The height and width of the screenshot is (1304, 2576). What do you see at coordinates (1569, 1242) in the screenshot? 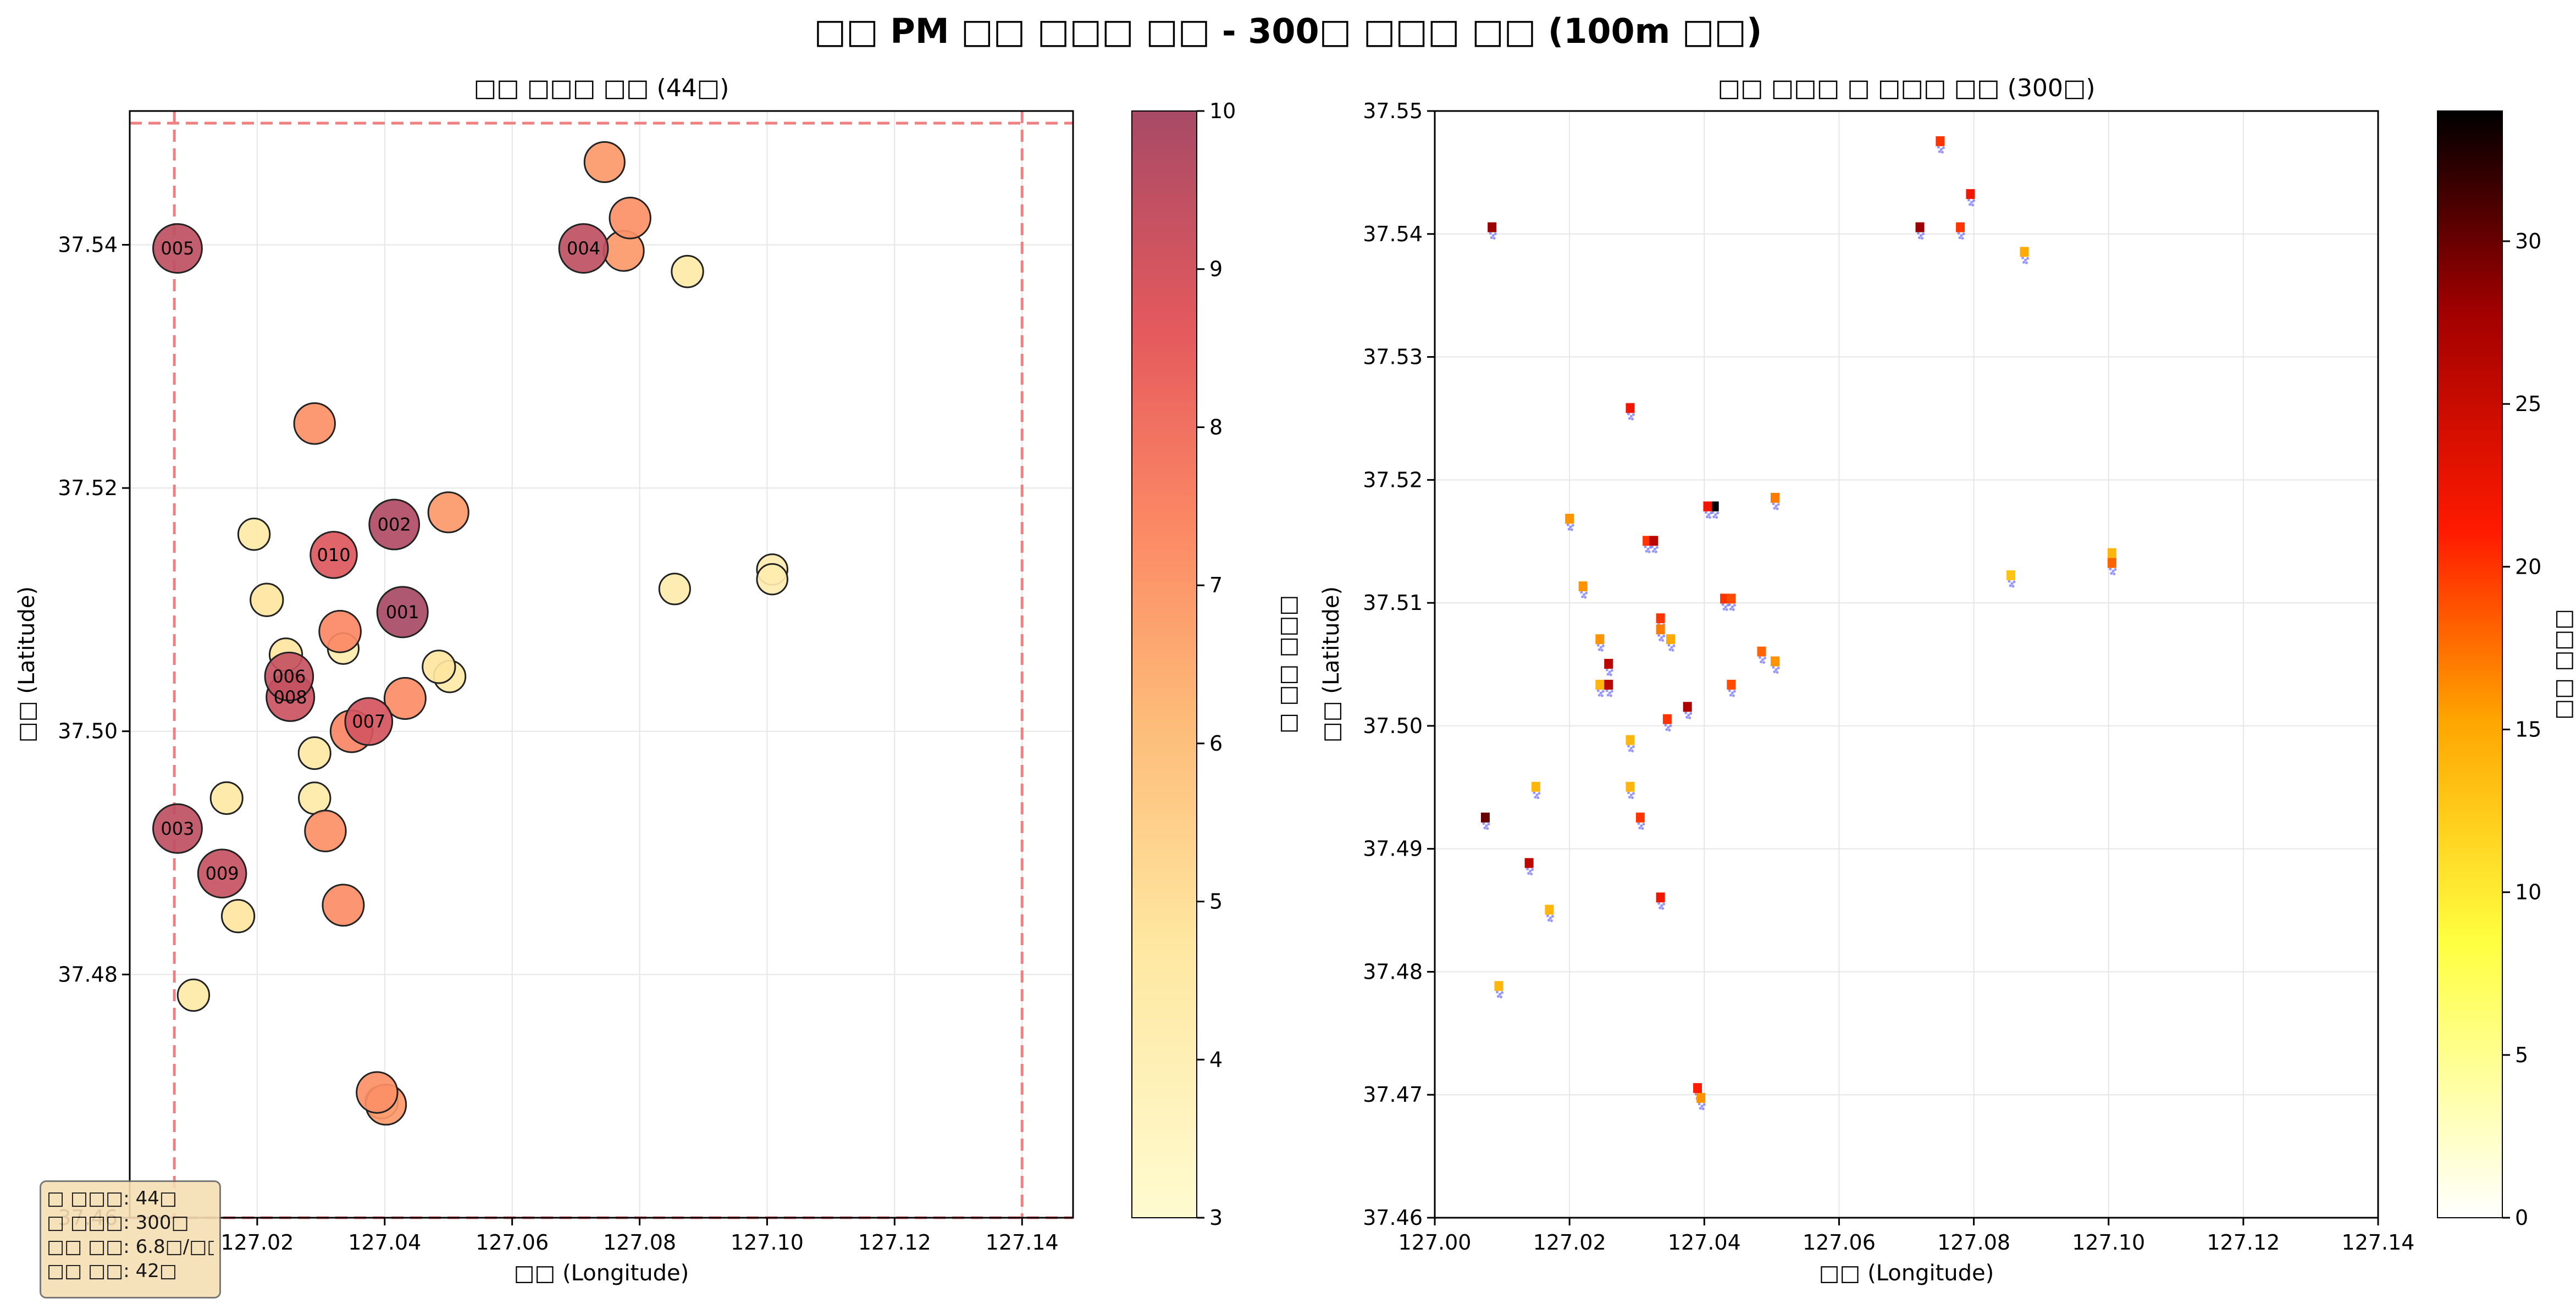
I see `right-x-tick-label: 127.02` at bounding box center [1569, 1242].